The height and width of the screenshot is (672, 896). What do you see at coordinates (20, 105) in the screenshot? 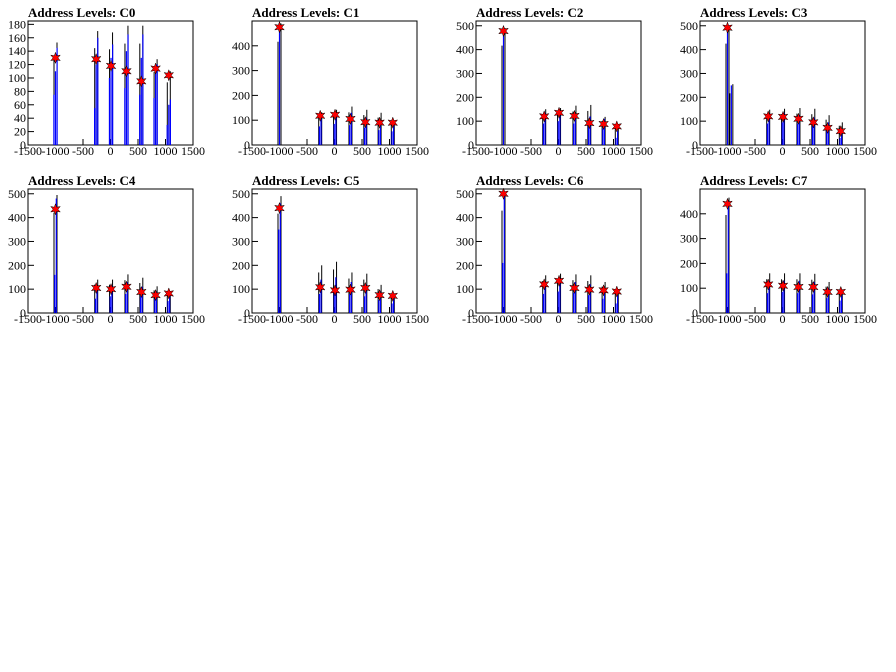
I see `y-tick-label: 60` at bounding box center [20, 105].